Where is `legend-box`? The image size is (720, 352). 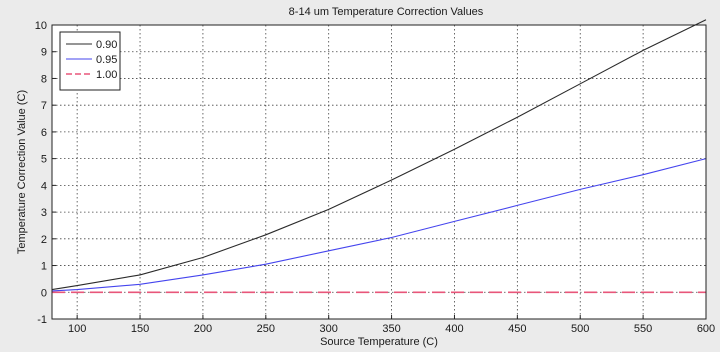
legend-box is located at coordinates (90, 61).